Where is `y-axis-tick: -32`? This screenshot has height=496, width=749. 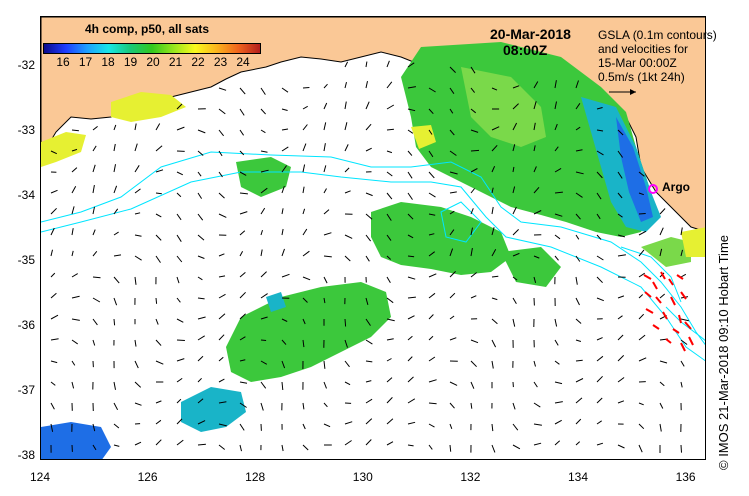 y-axis-tick: -32 is located at coordinates (26, 65).